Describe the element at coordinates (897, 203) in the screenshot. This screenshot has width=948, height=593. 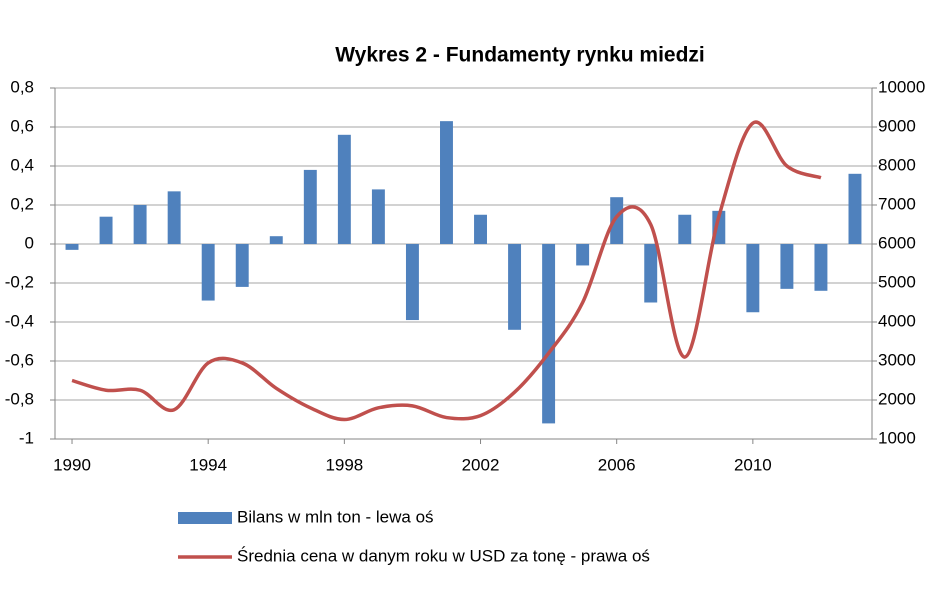
I see `y2-tick-label: 7000` at that location.